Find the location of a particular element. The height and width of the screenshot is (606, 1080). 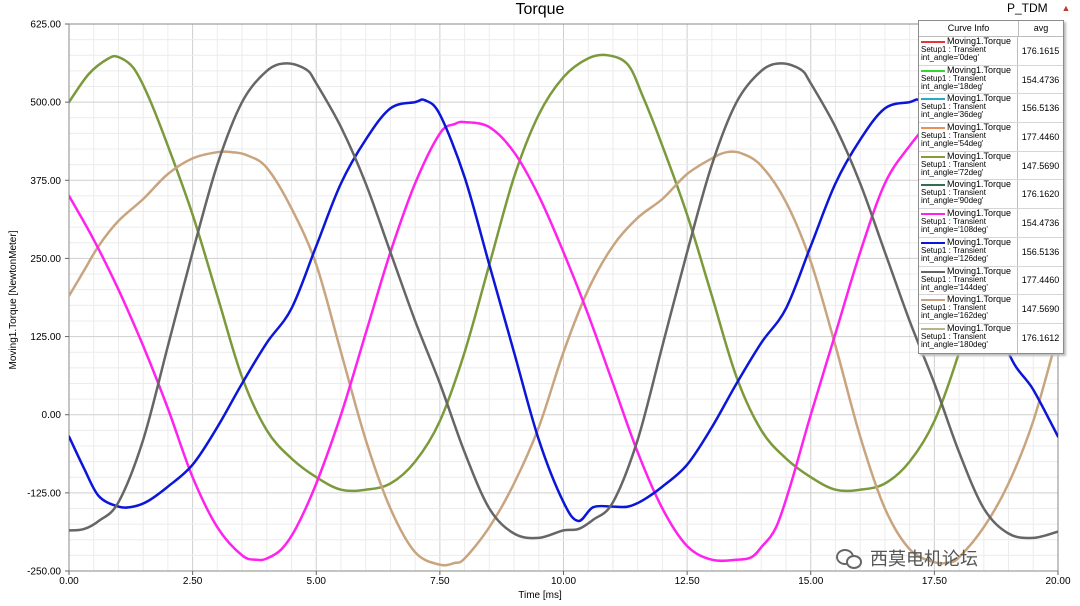

project-tag: P_TDM is located at coordinates (1027, 8).